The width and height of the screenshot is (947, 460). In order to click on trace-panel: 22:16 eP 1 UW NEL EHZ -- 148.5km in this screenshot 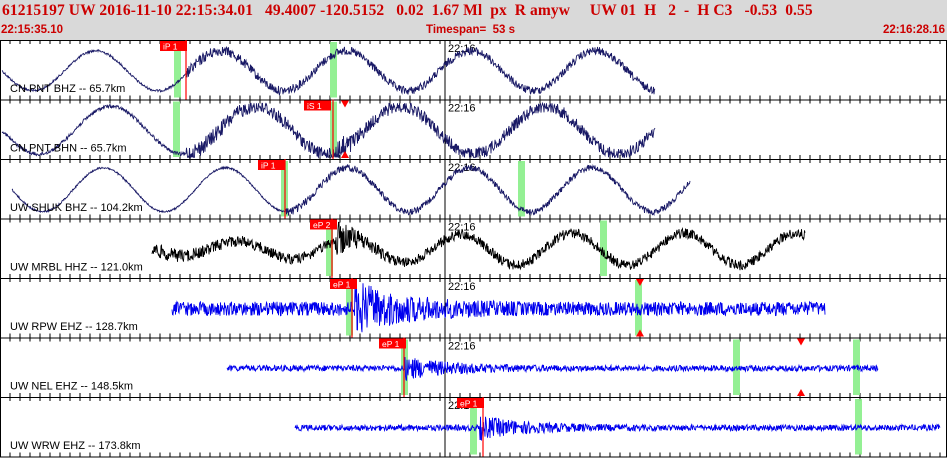, I will do `click(473, 367)`.